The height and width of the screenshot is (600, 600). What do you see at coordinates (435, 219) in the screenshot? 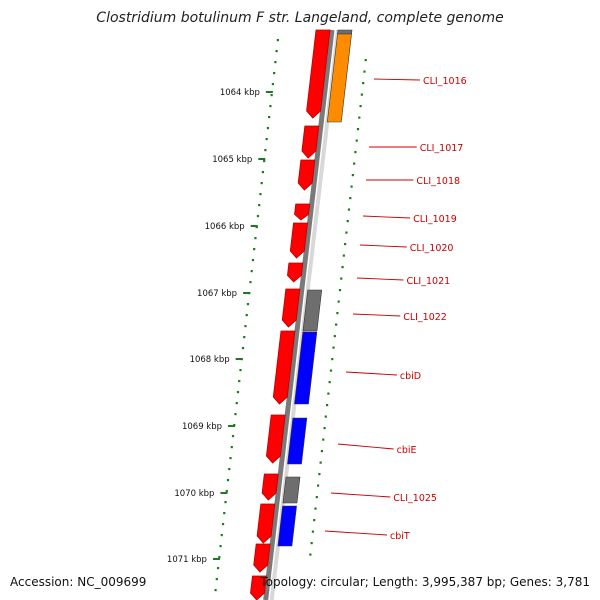
I see `gene-label: CLI_1019` at bounding box center [435, 219].